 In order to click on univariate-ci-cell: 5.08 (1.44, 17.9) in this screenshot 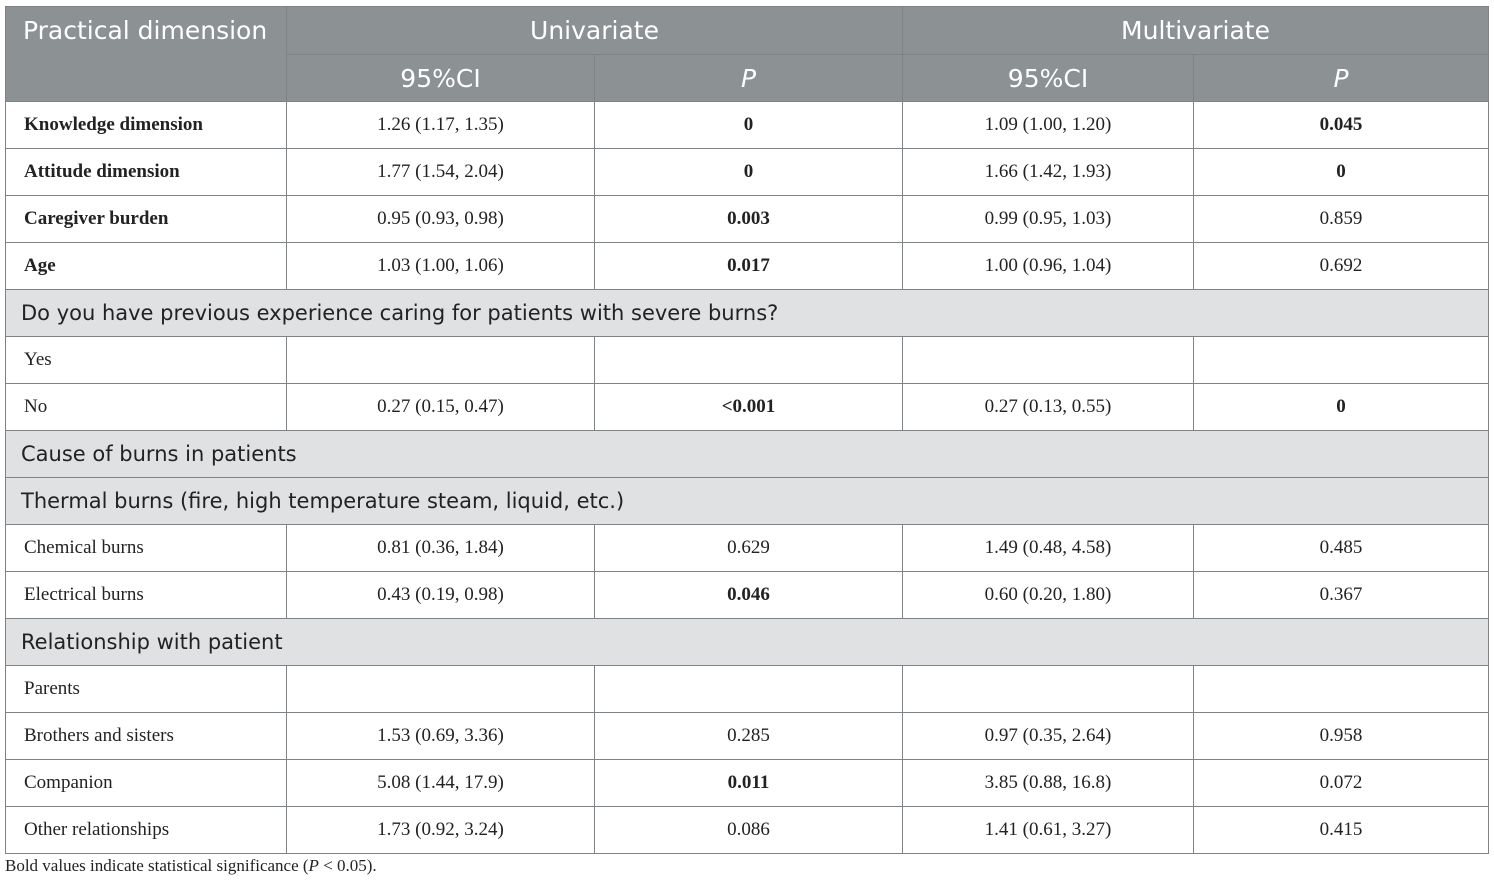, I will do `click(440, 783)`.